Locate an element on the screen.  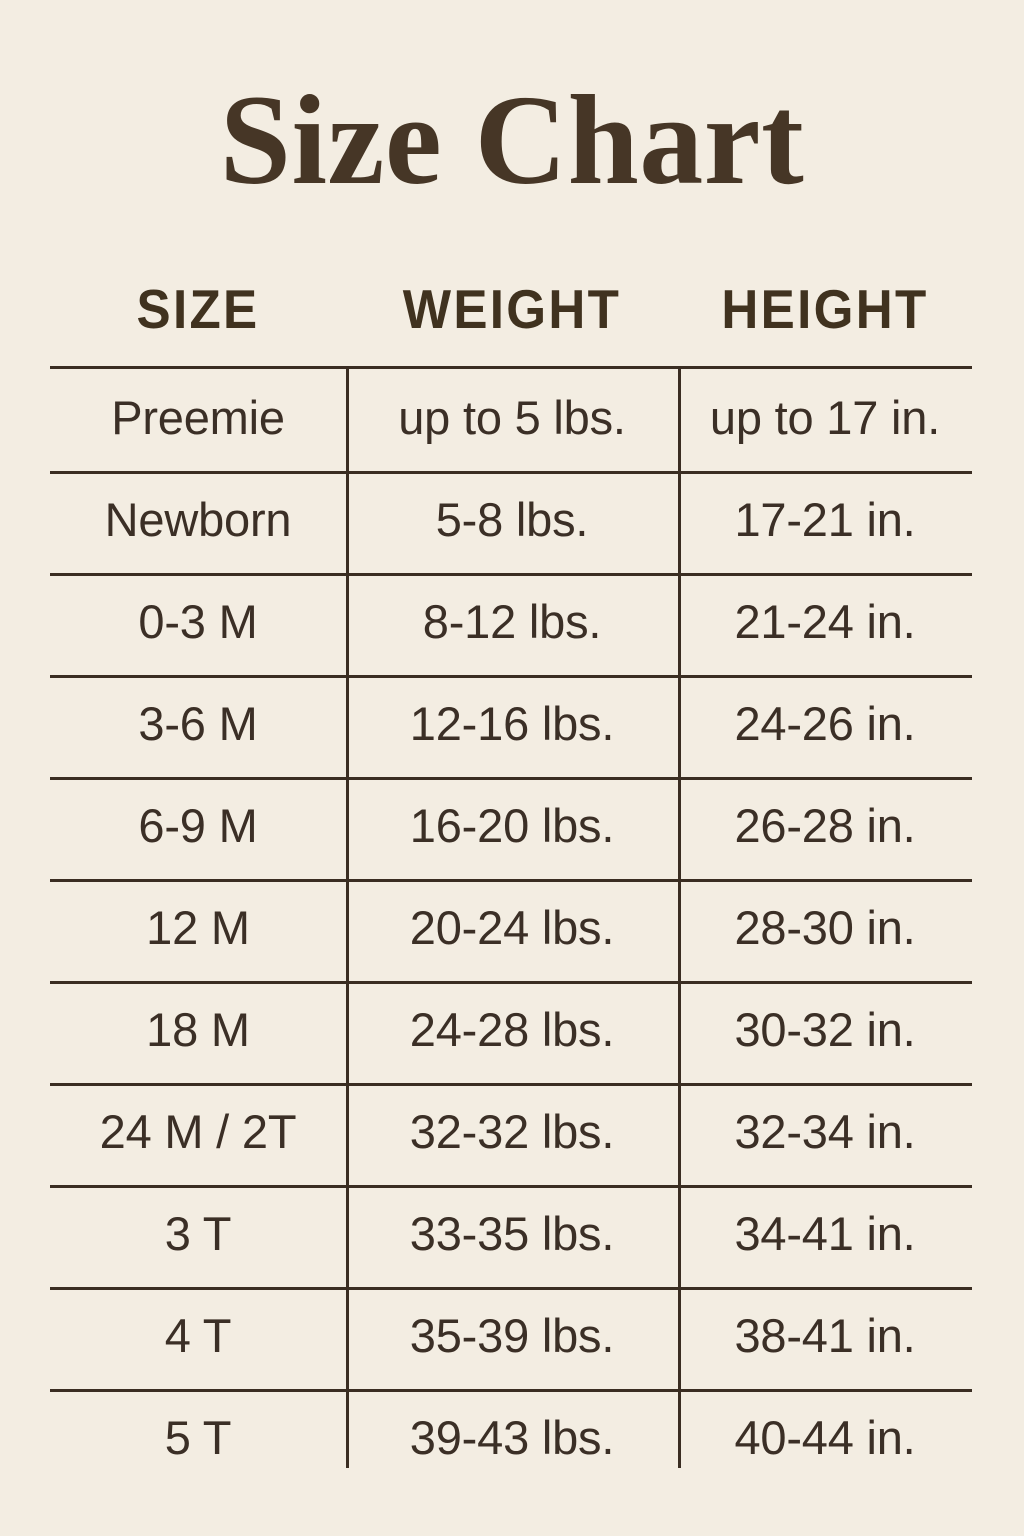
cell-weight: 32-32 lbs. is located at coordinates (512, 1131).